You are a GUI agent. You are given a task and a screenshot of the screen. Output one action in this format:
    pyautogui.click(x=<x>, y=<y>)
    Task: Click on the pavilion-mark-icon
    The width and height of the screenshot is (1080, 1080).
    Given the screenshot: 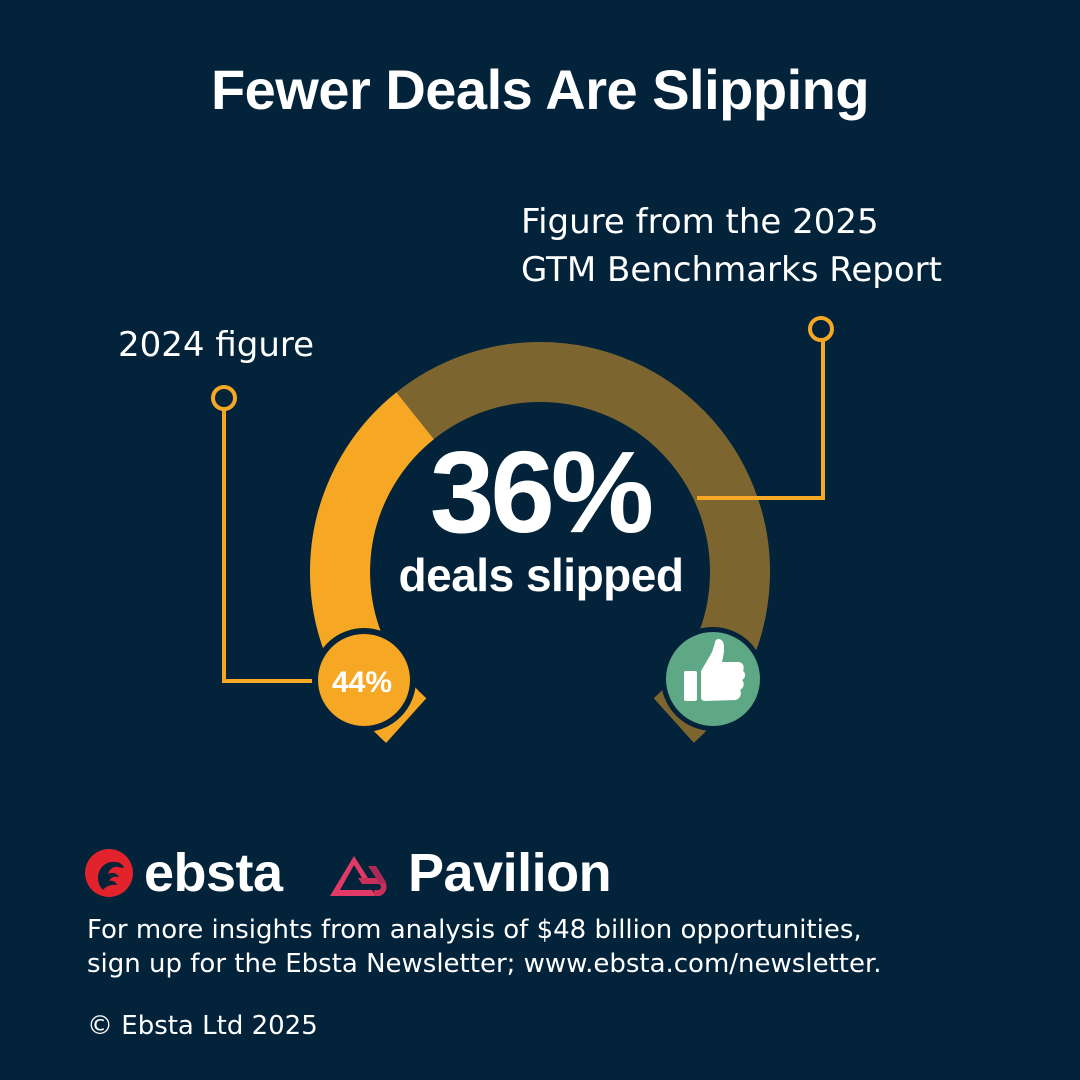 What is the action you would take?
    pyautogui.click(x=358, y=876)
    